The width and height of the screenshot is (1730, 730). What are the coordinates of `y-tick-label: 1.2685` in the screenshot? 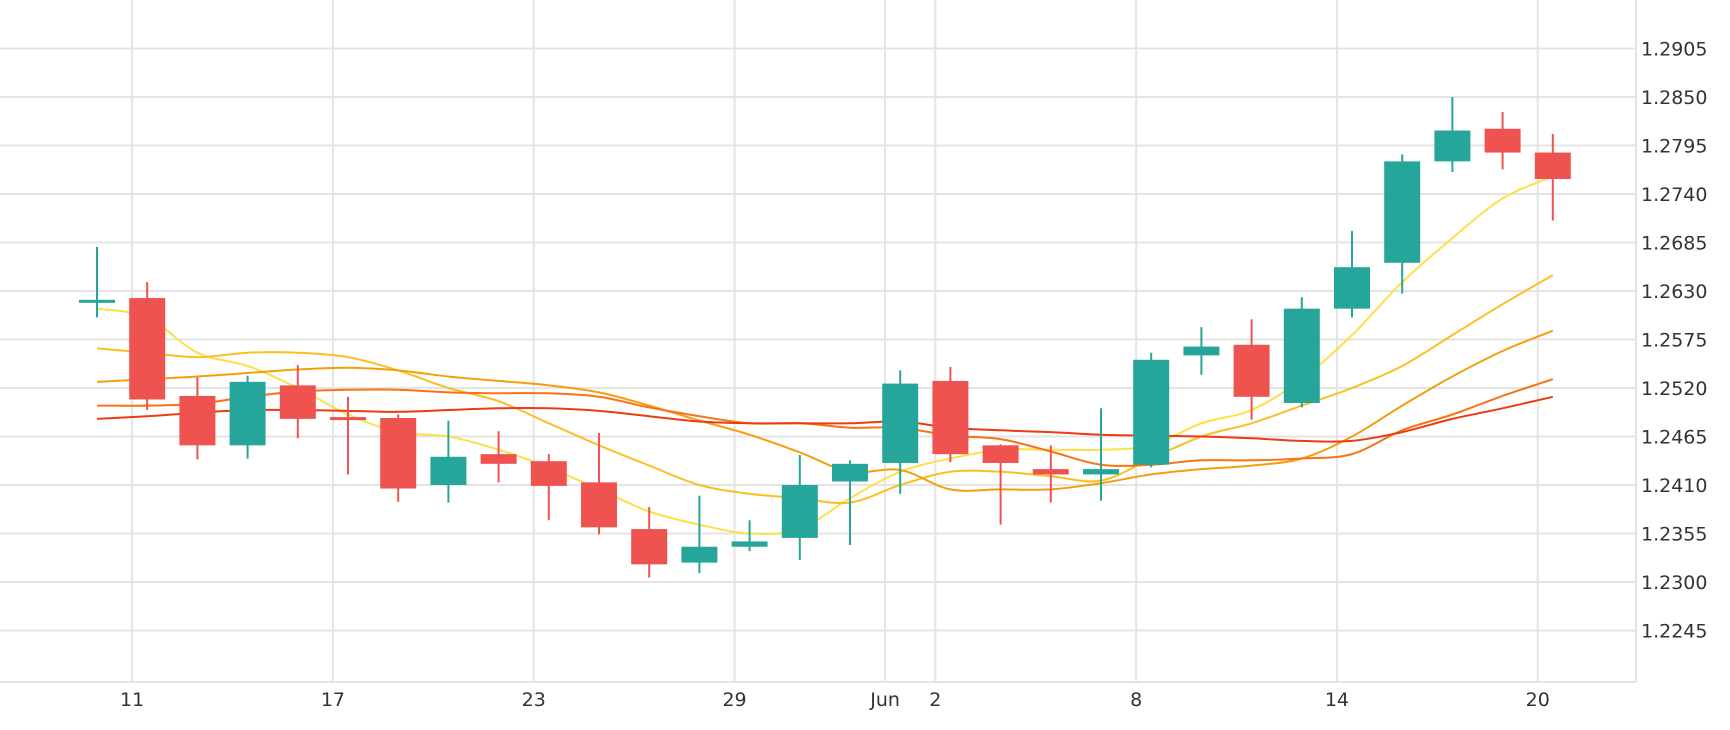 It's located at (1674, 244).